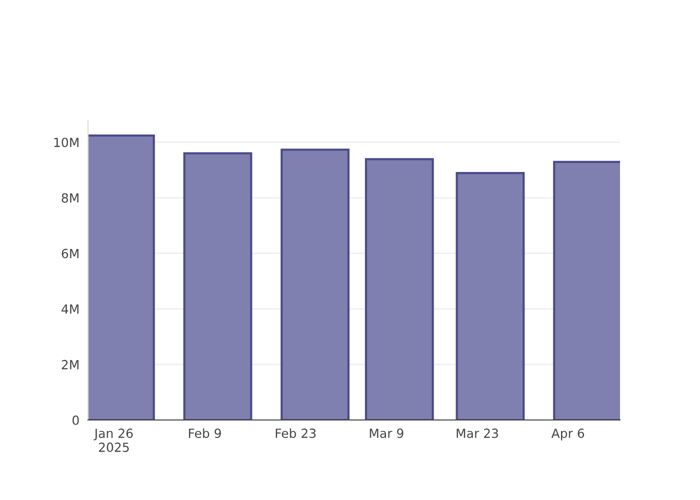 Image resolution: width=700 pixels, height=500 pixels. What do you see at coordinates (387, 433) in the screenshot?
I see `x-tick-label: Mar 9` at bounding box center [387, 433].